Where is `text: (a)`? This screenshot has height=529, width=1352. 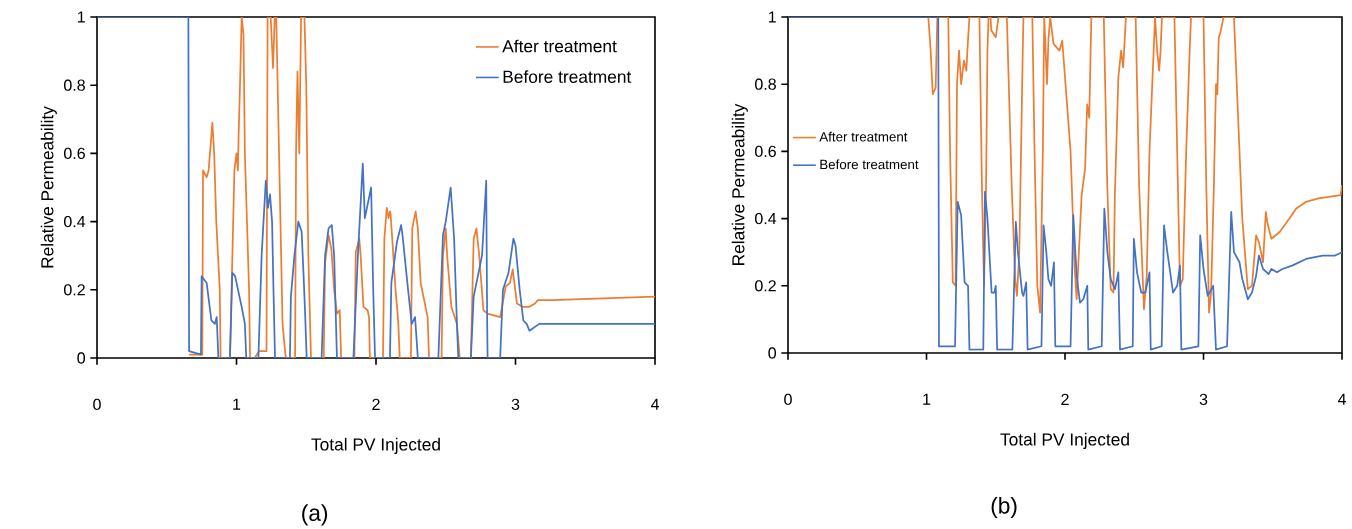
text: (a) is located at coordinates (315, 515).